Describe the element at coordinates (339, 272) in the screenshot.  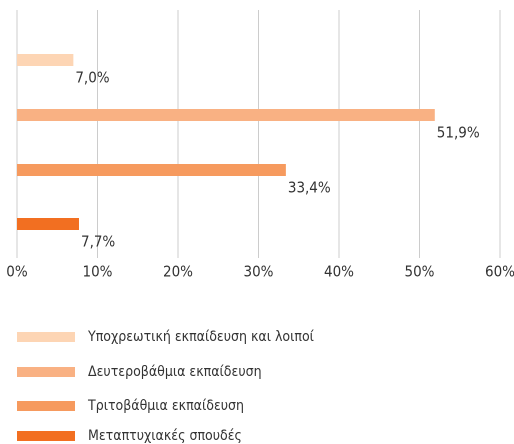
I see `x-tick-label: 40%` at that location.